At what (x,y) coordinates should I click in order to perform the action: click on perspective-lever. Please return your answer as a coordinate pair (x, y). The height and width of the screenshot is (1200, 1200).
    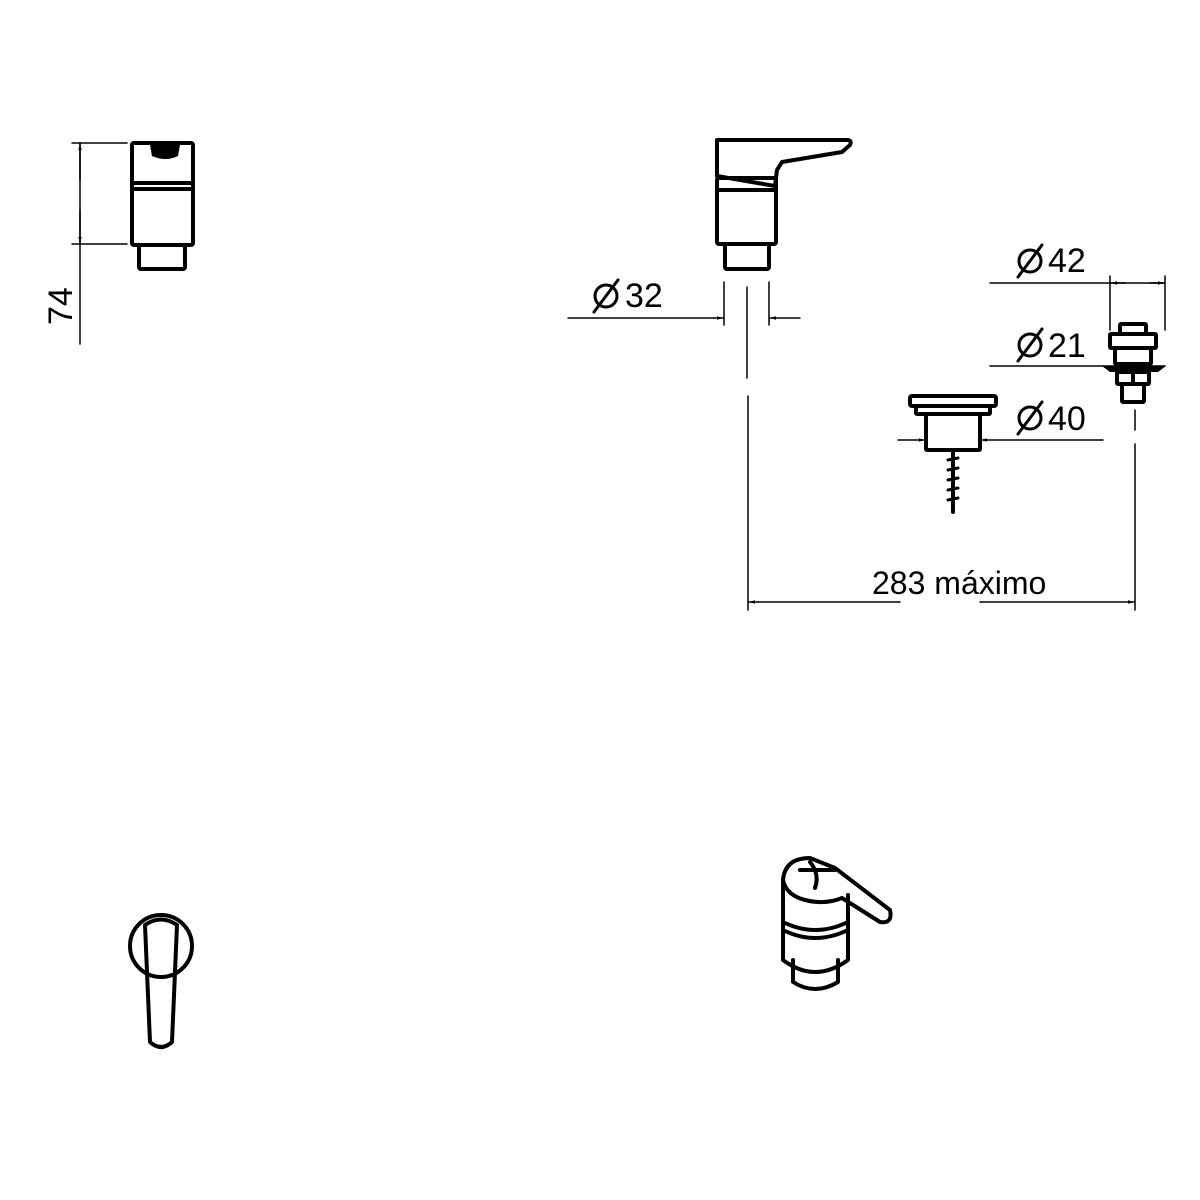
    Looking at the image, I should click on (837, 890).